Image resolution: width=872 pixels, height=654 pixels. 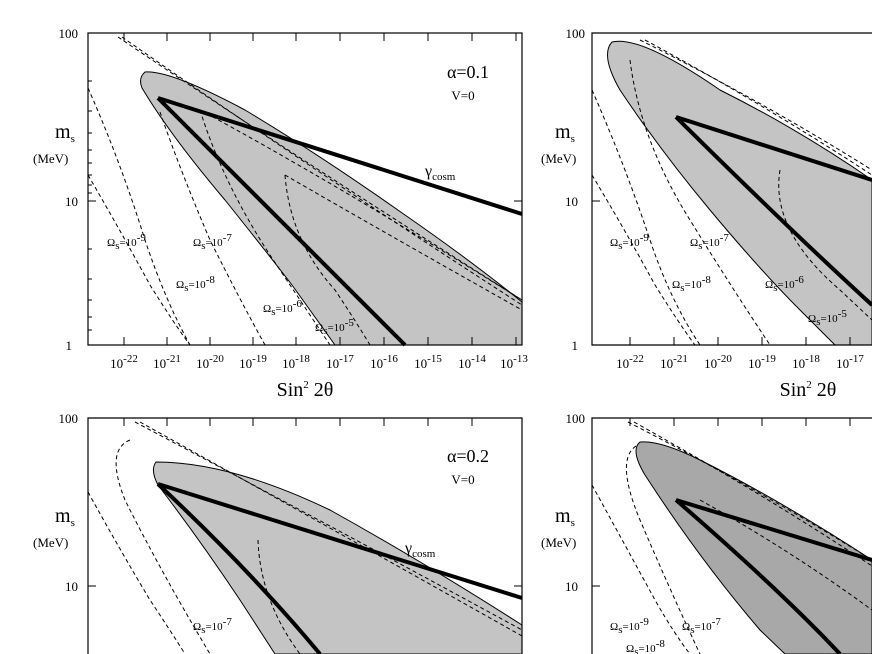 I want to click on tr-omega-label-9: Ωs=10-9, so click(x=629, y=242).